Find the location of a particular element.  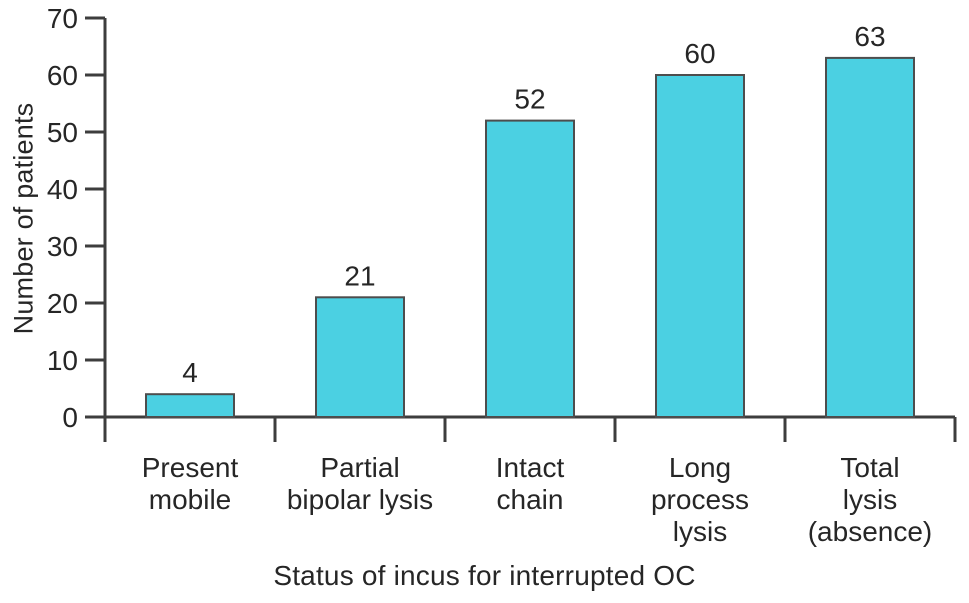

y-tick-label: 30 is located at coordinates (62, 246).